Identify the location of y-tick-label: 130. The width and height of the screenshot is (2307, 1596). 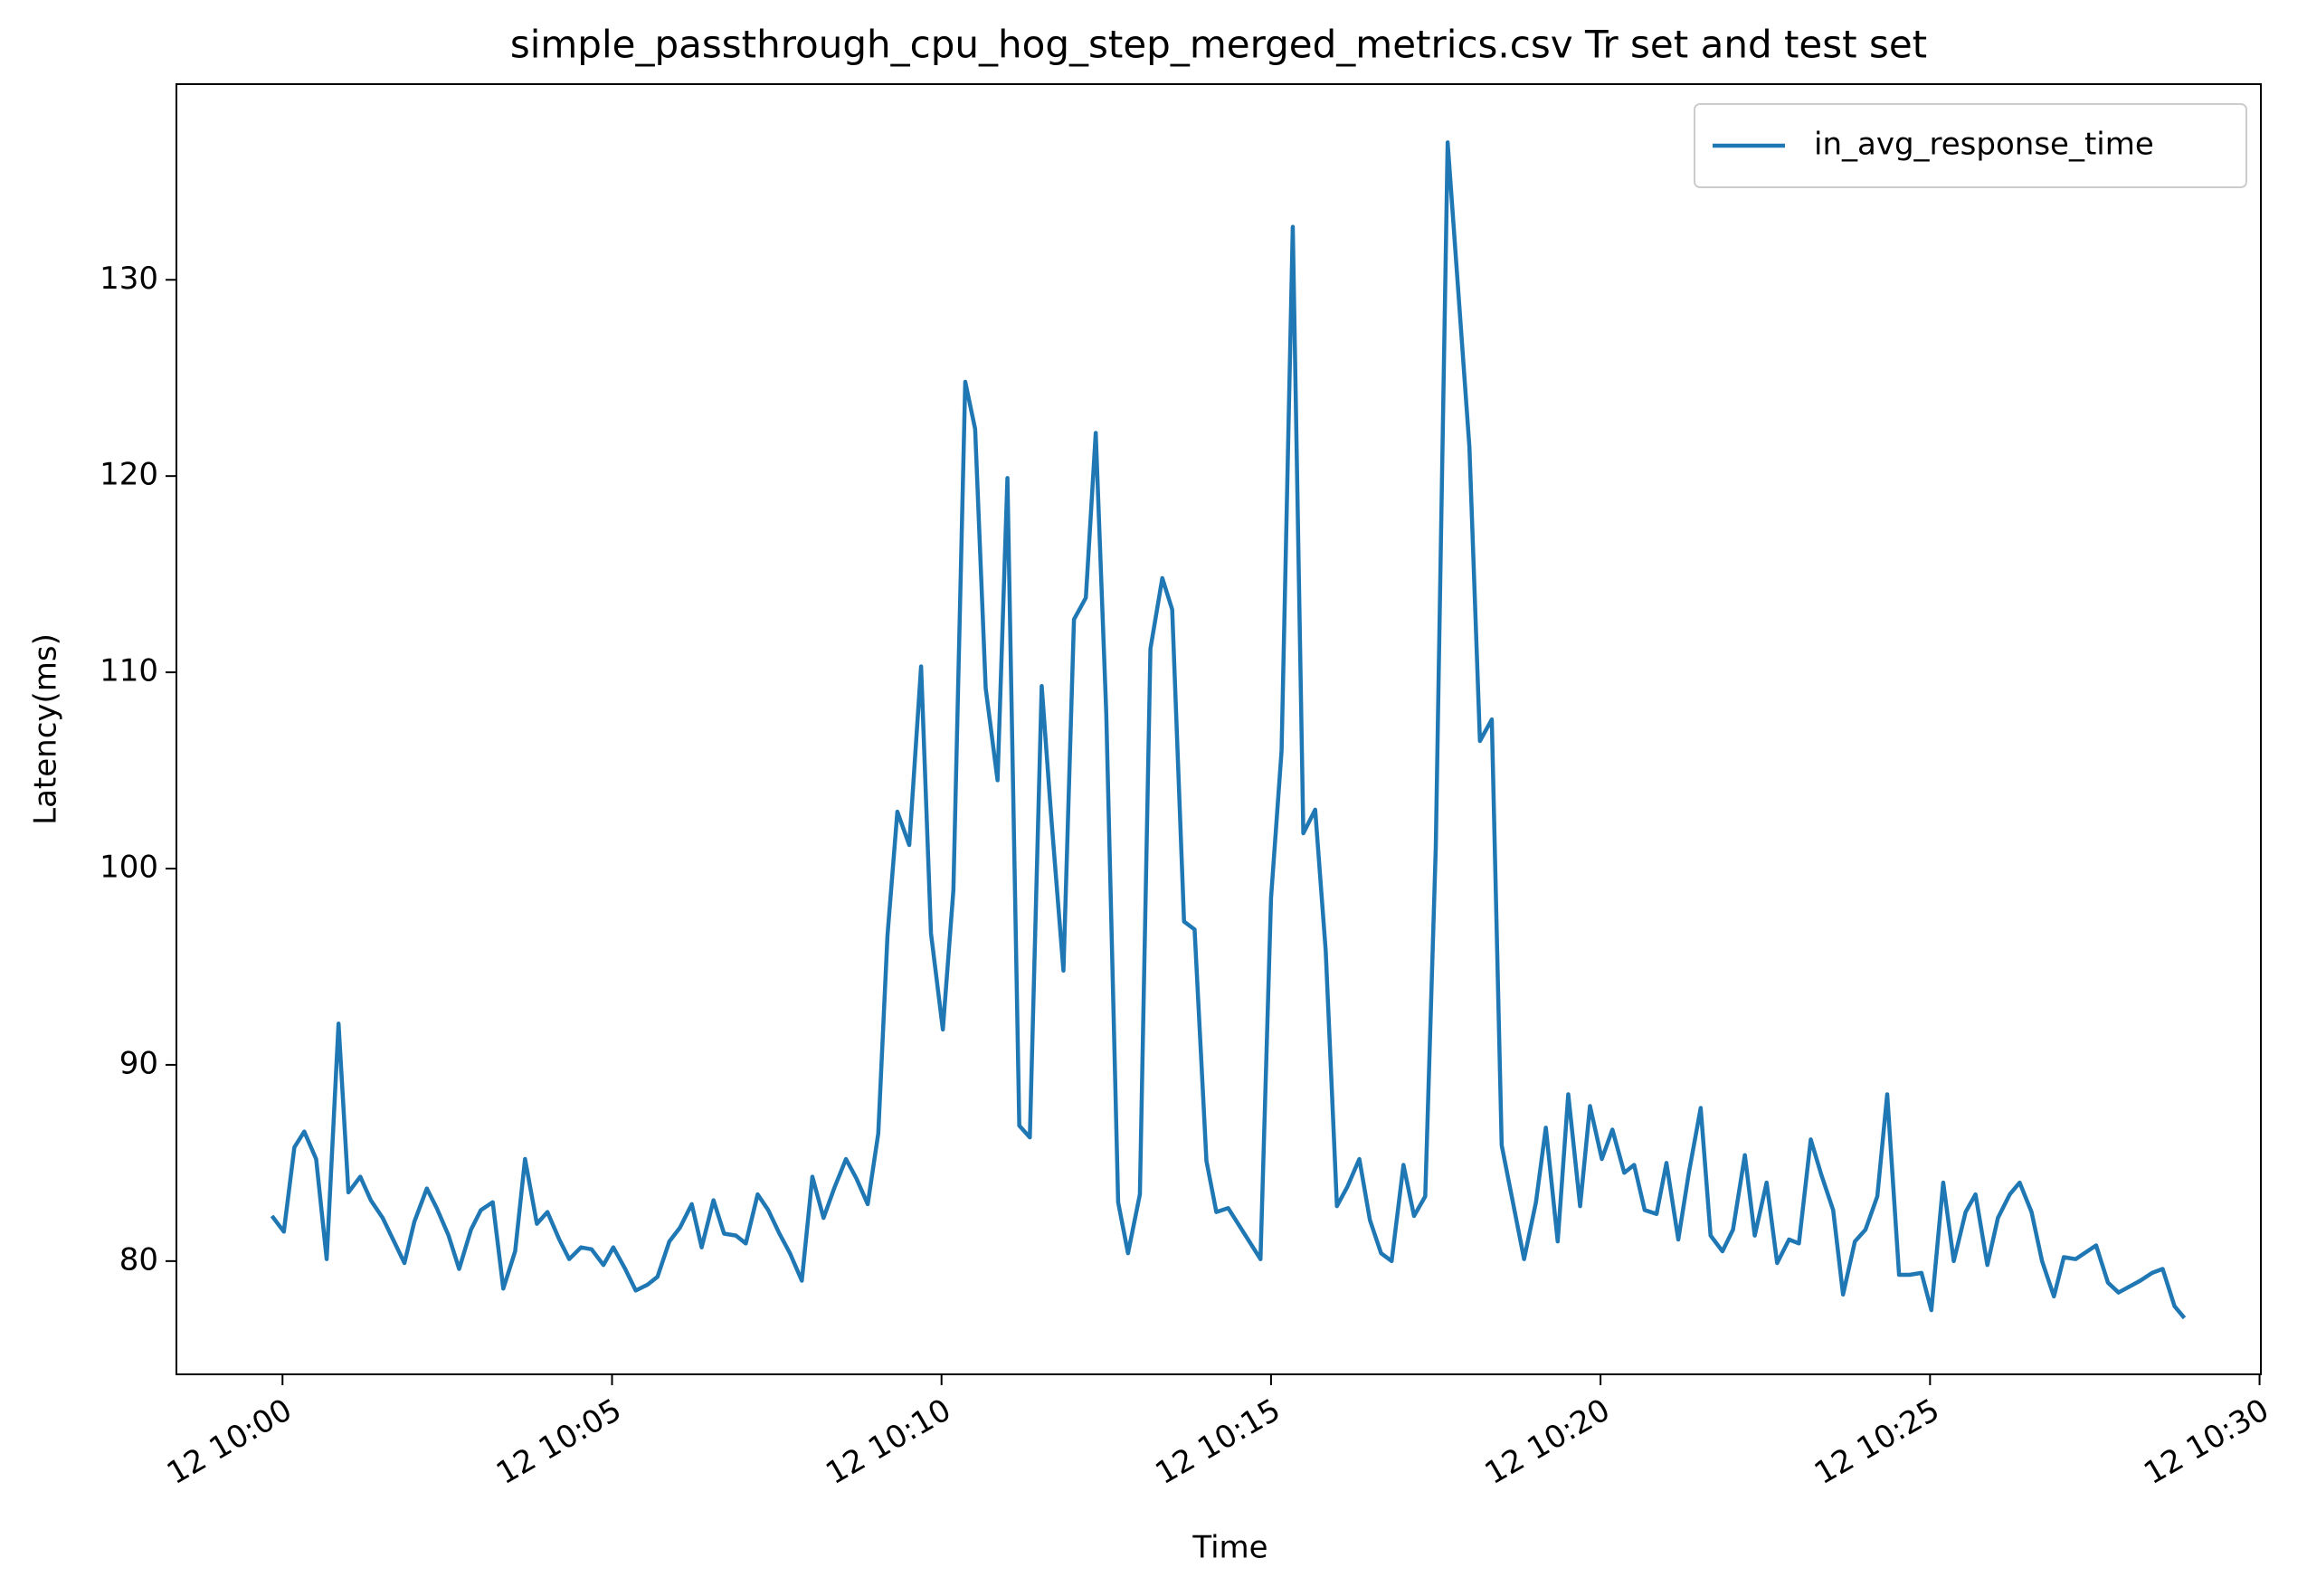
(129, 279).